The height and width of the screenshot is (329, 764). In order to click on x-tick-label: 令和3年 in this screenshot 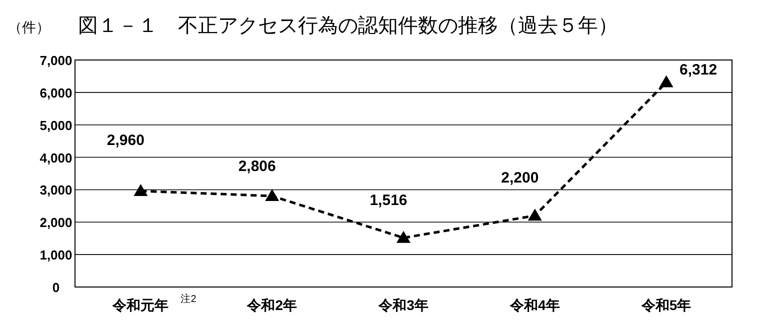, I will do `click(403, 305)`.